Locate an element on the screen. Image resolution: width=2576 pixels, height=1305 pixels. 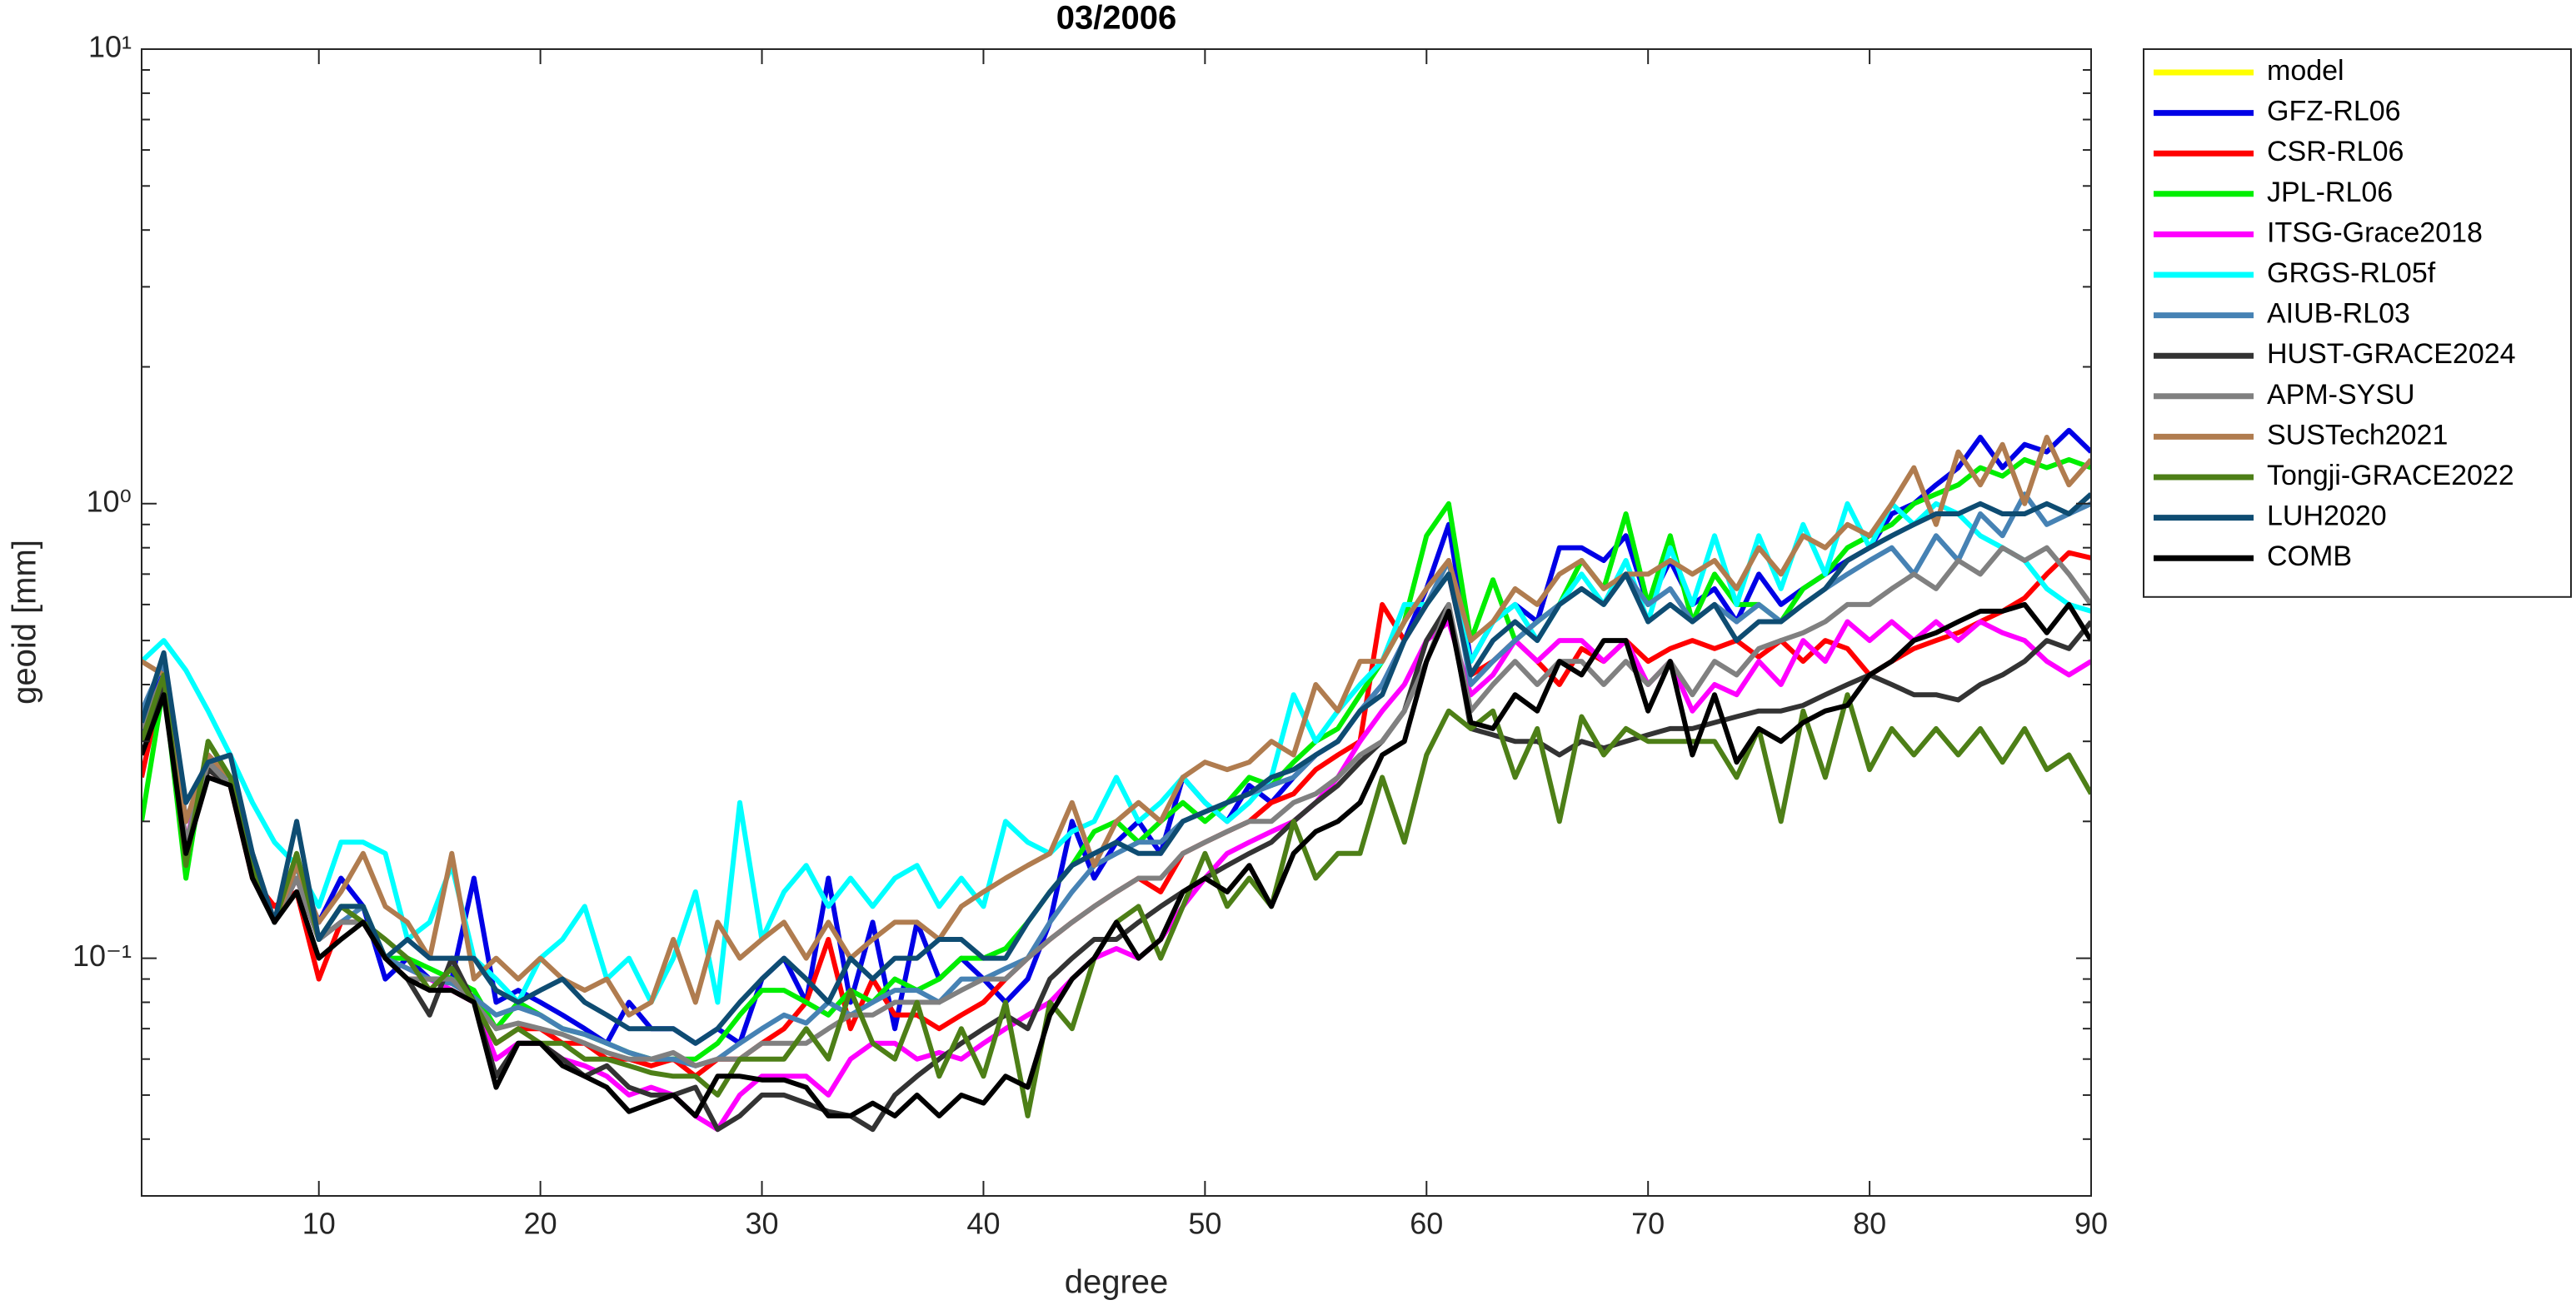
y-tick-label: 10¹ is located at coordinates (110, 47).